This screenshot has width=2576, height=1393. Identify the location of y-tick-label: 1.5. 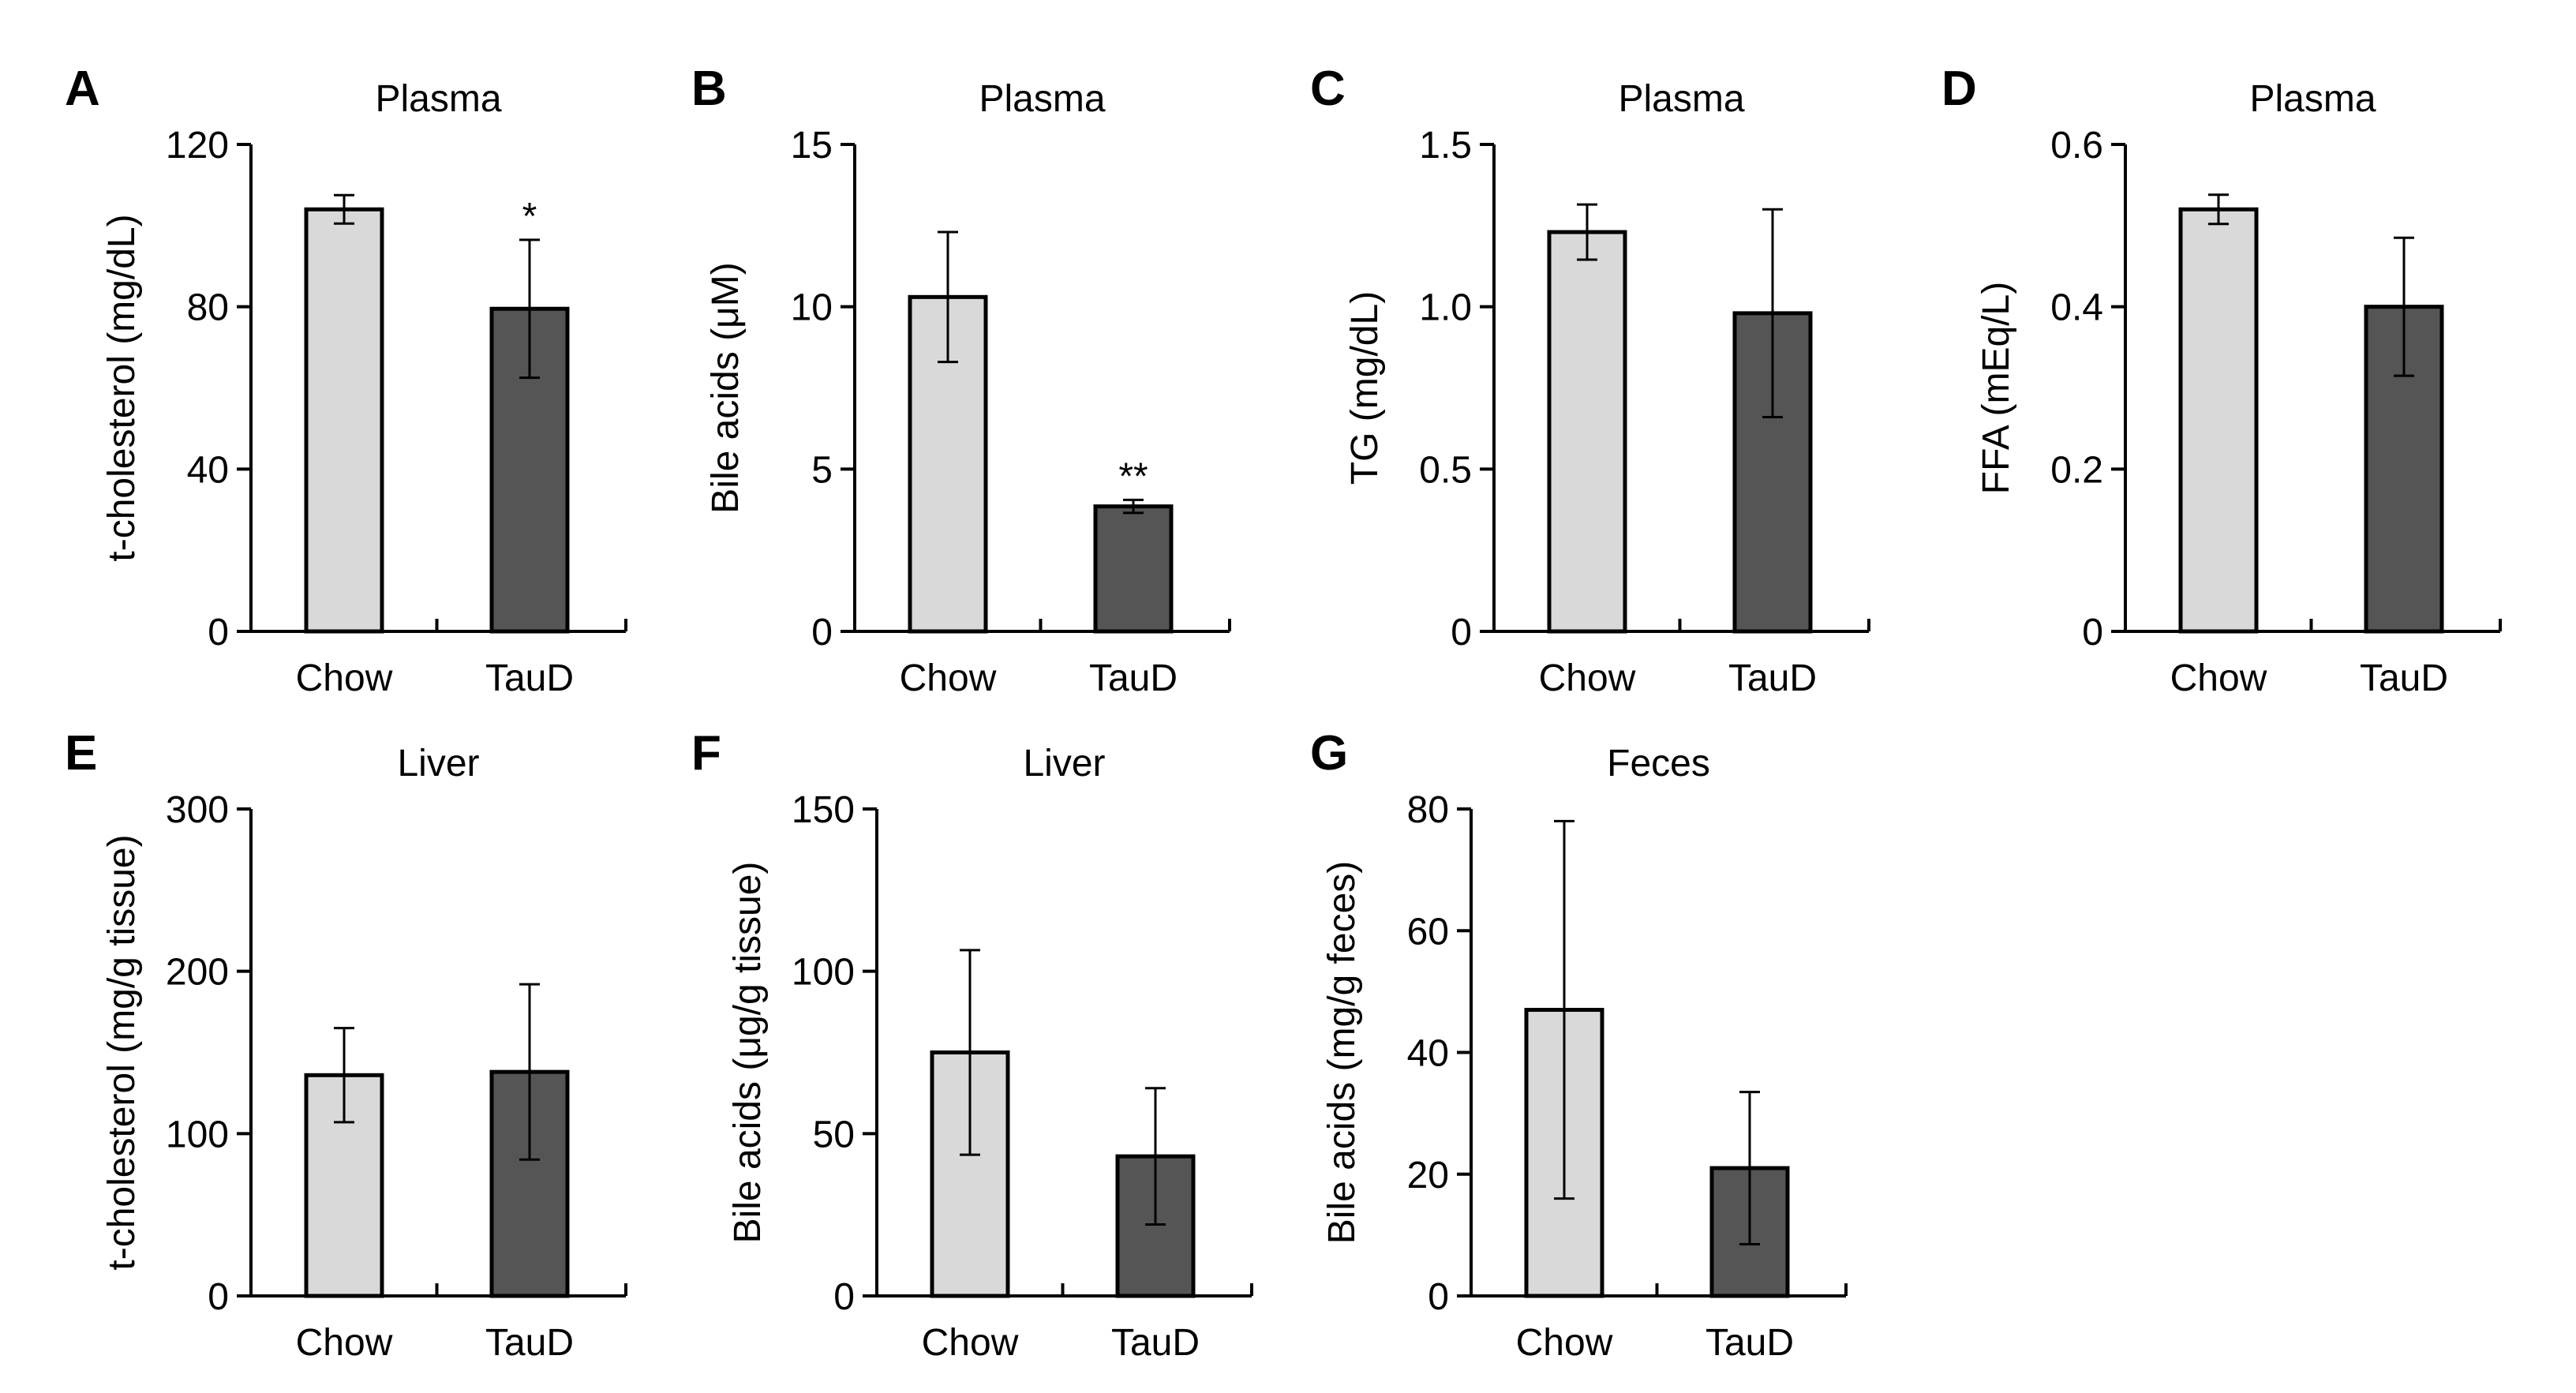
(1445, 146).